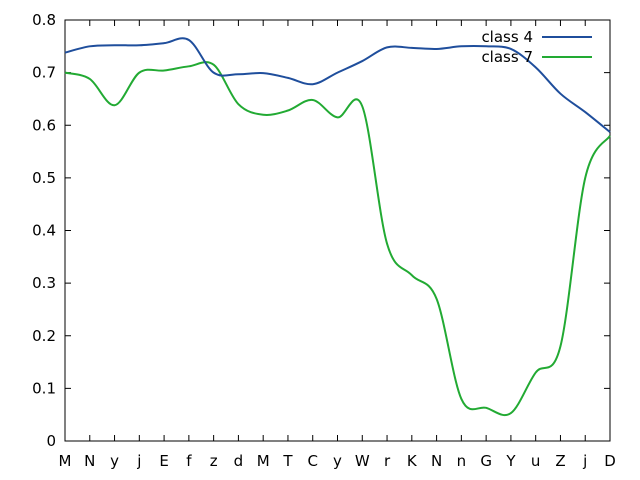 The width and height of the screenshot is (640, 480). I want to click on y-tick-label: 0.7, so click(44, 73).